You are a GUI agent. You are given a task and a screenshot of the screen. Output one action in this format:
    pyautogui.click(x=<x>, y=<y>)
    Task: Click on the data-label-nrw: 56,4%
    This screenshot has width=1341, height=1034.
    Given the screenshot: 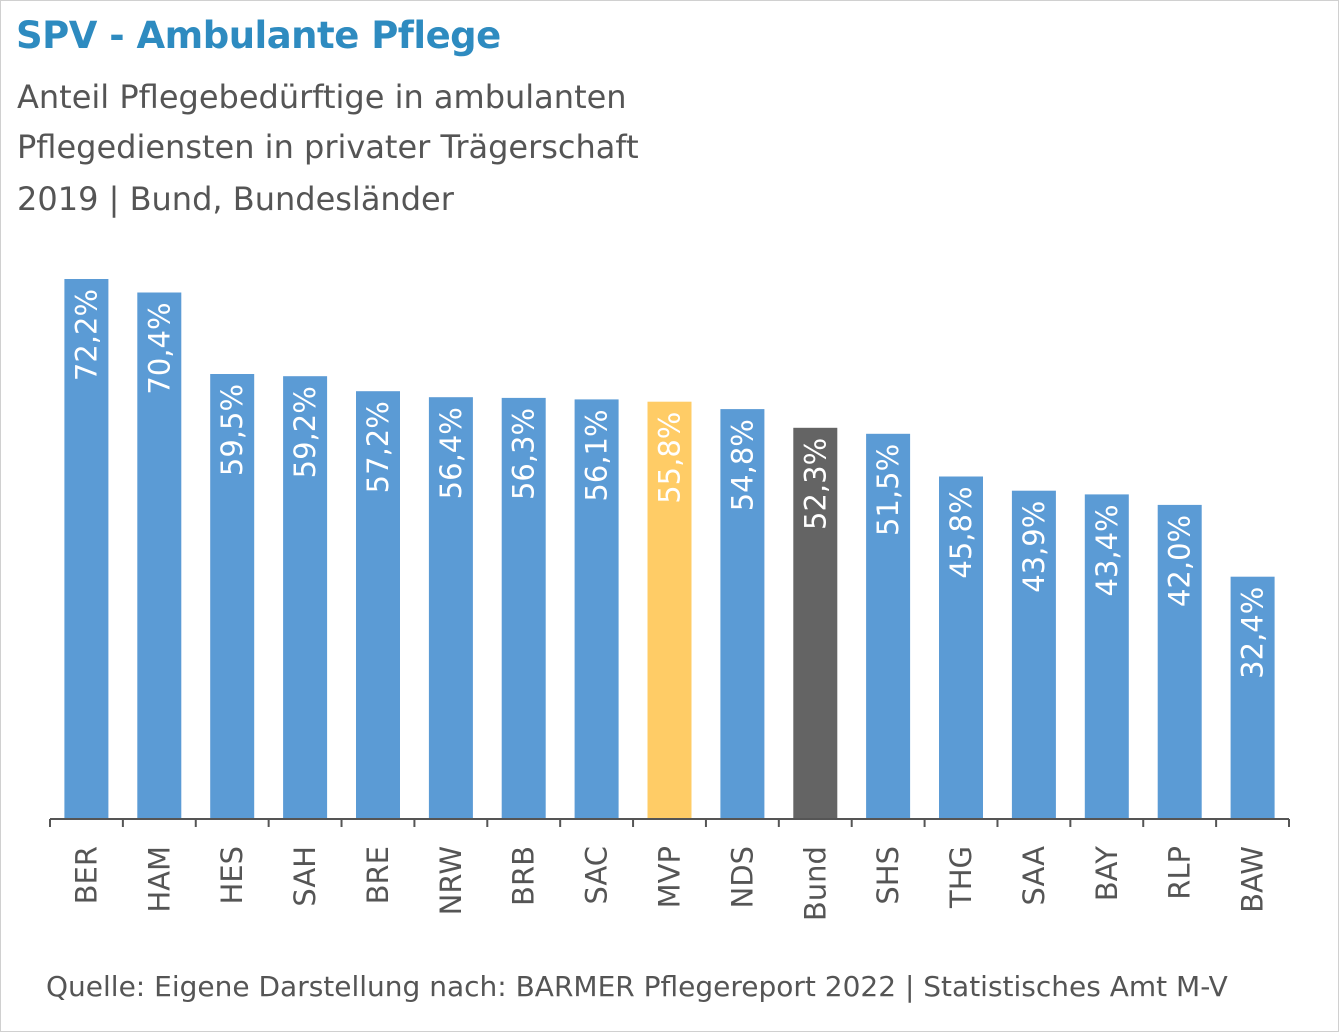 What is the action you would take?
    pyautogui.click(x=451, y=453)
    